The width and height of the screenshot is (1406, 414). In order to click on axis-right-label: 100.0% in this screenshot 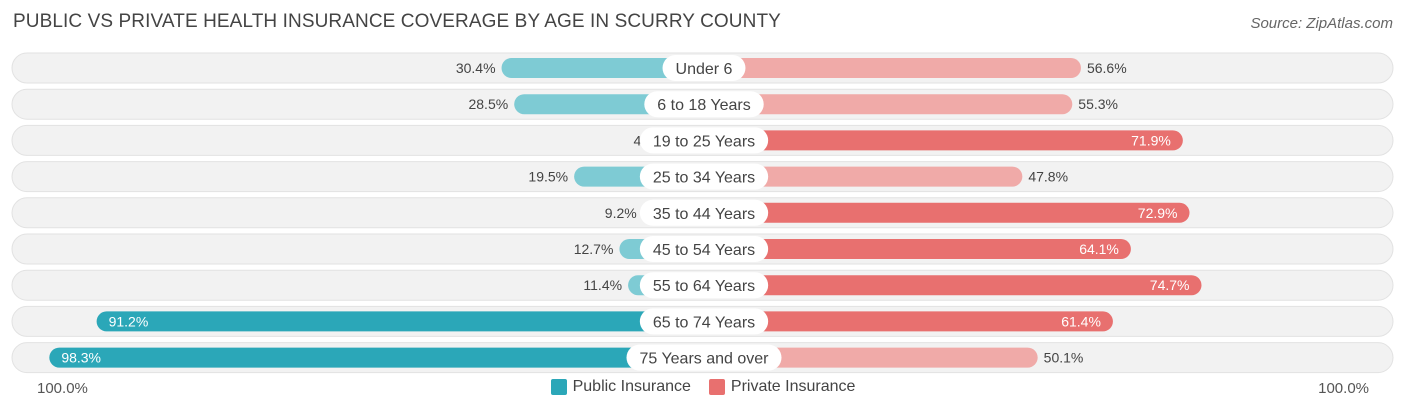, I will do `click(1343, 388)`.